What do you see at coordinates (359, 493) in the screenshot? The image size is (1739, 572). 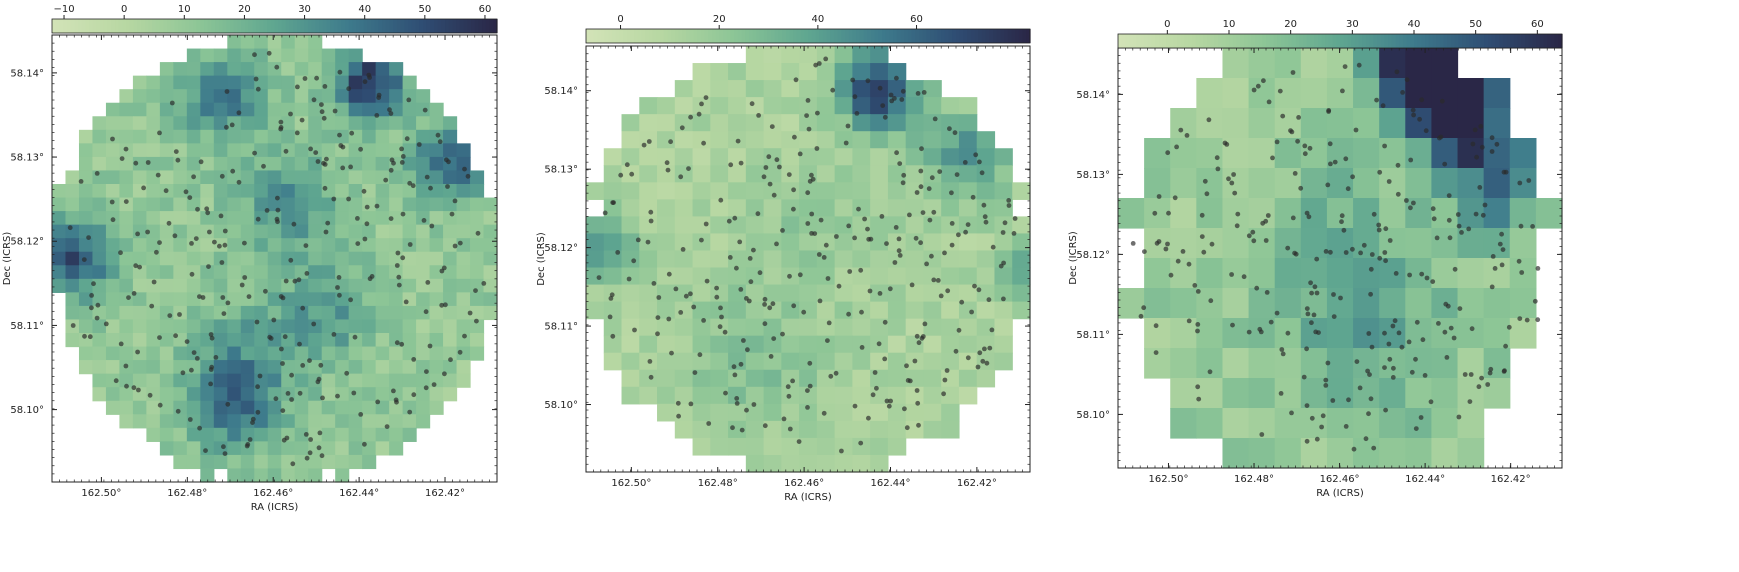 I see `x-tick-label: 162.44°` at bounding box center [359, 493].